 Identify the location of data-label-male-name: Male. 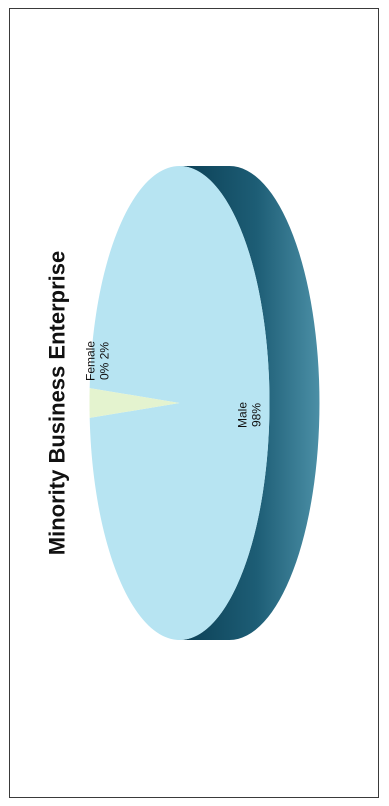
(243, 415).